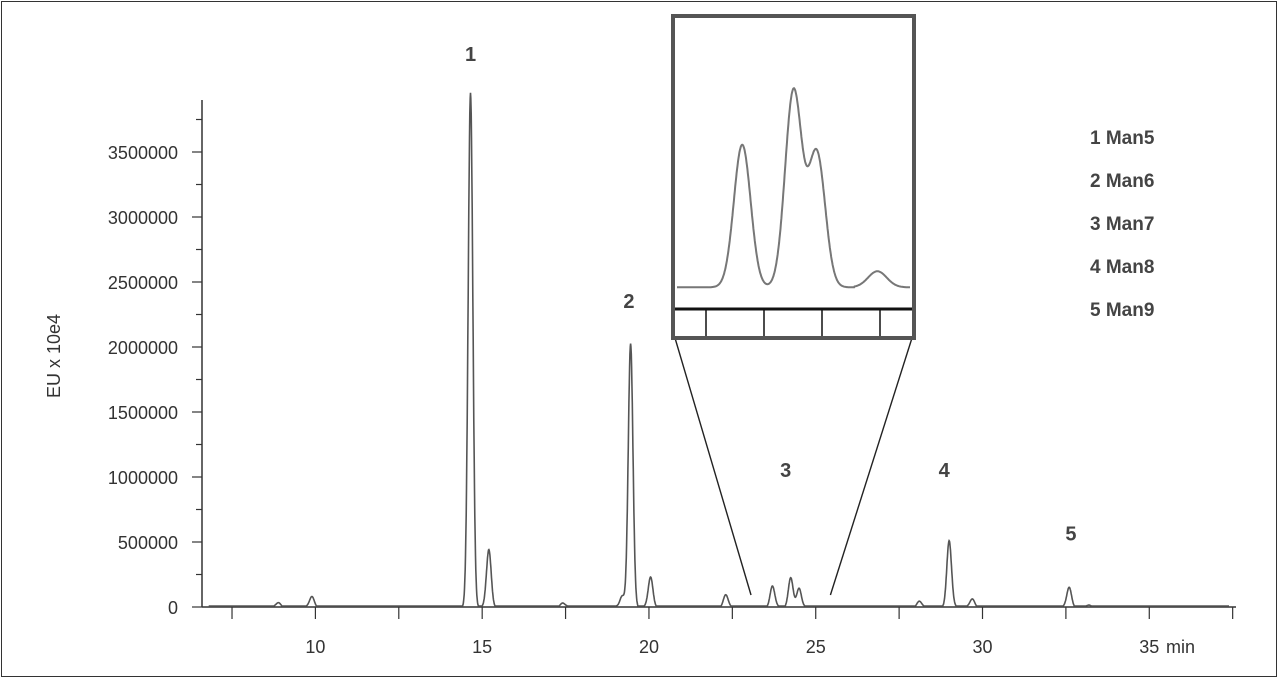 This screenshot has height=680, width=1280. I want to click on x-tick-label: 25, so click(816, 647).